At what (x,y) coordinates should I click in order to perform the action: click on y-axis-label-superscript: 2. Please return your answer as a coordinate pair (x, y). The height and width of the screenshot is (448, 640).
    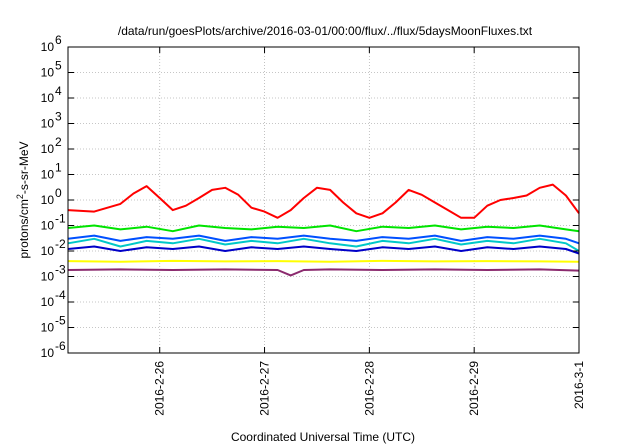
    Looking at the image, I should click on (20, 196).